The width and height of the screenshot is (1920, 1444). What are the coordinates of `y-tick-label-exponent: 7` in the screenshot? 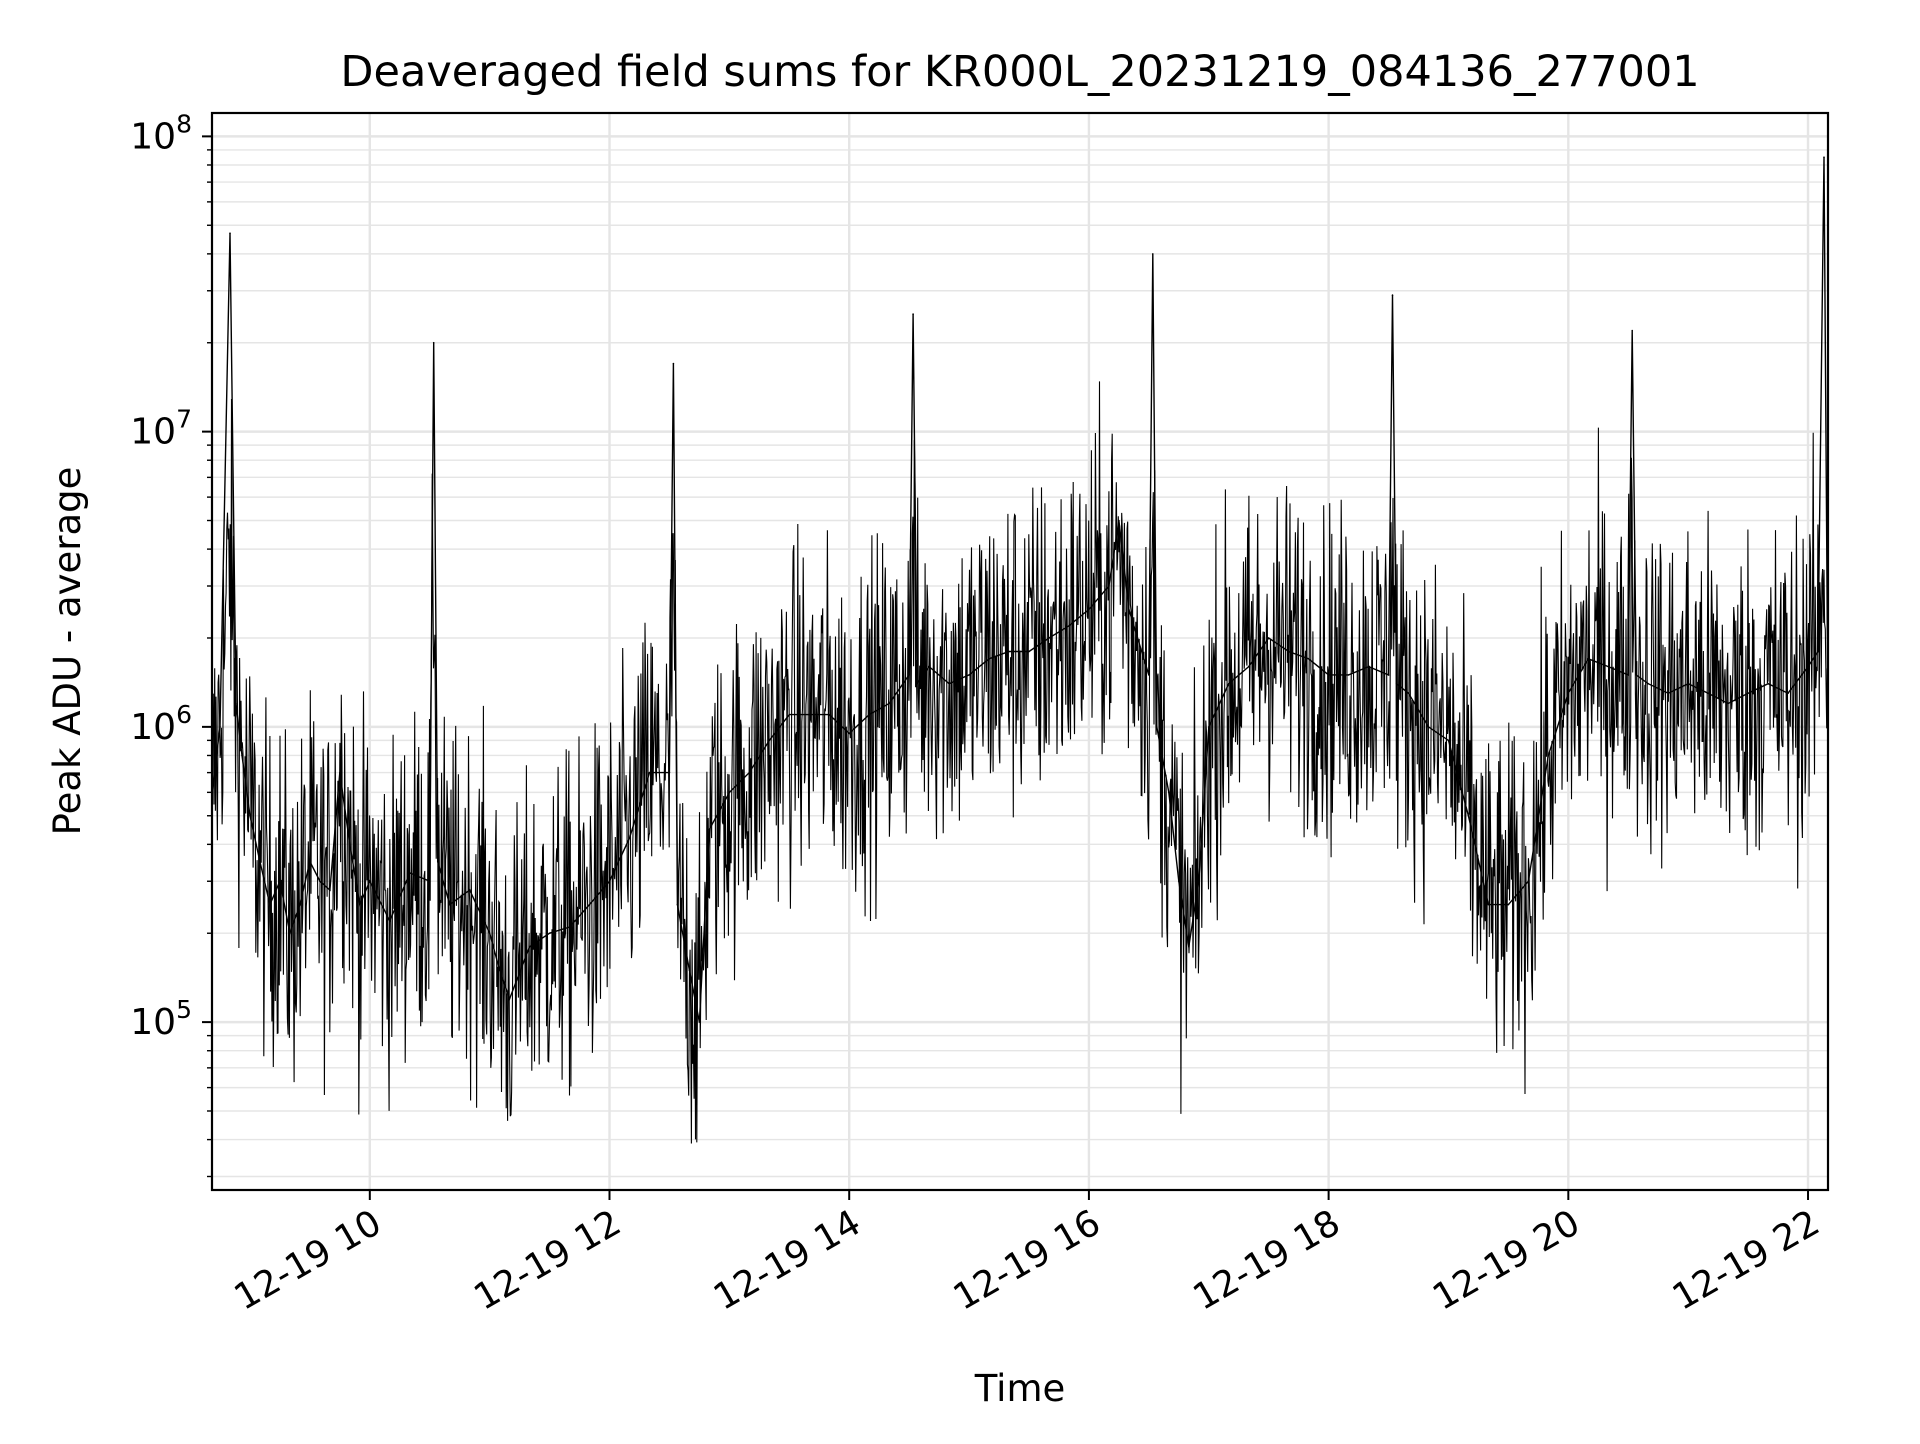 It's located at (184, 419).